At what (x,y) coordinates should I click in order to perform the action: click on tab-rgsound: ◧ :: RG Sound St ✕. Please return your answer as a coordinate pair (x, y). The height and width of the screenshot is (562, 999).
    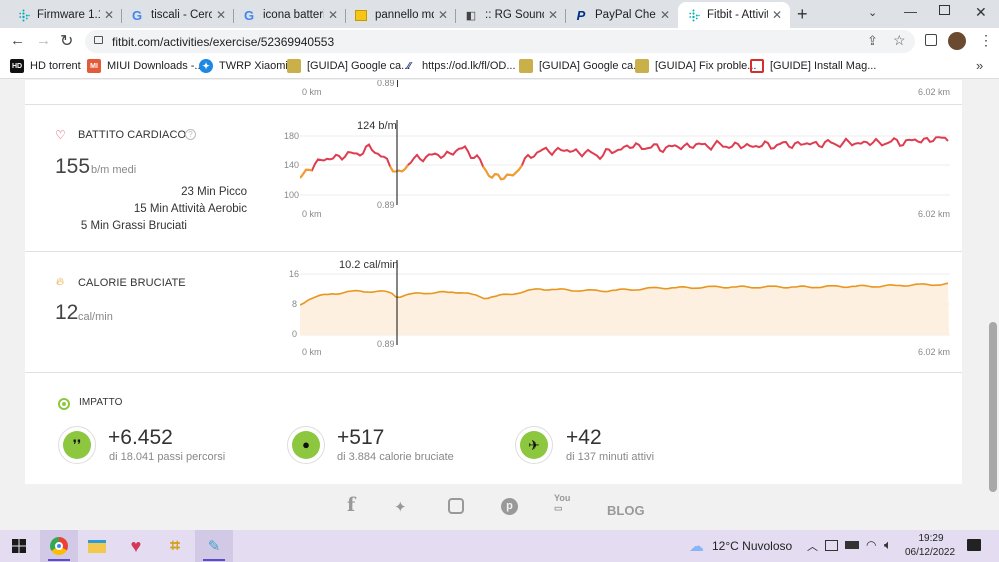
    Looking at the image, I should click on (511, 15).